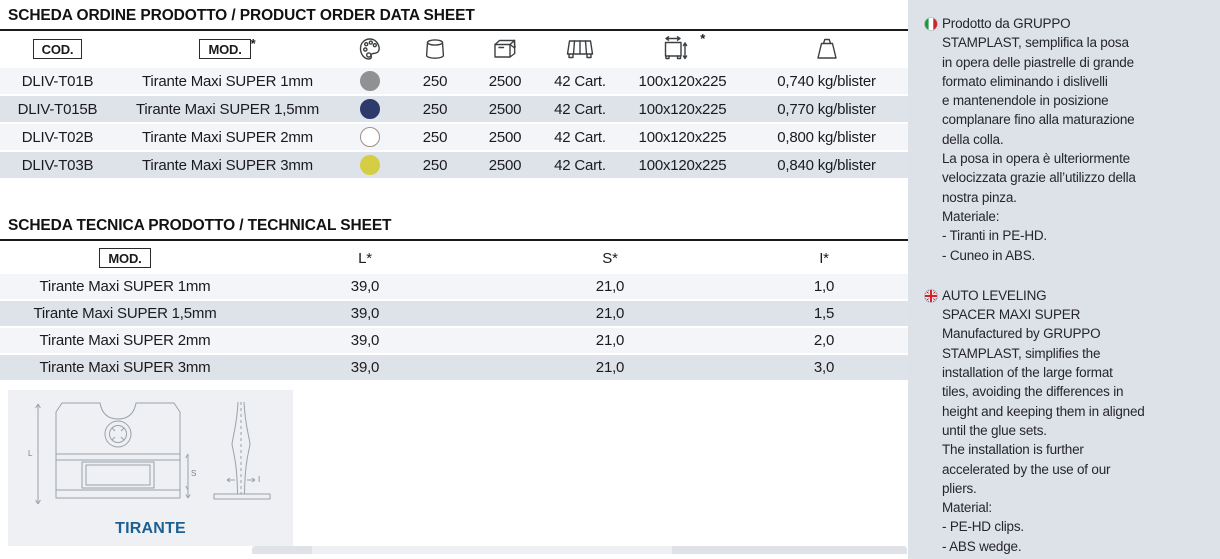 The image size is (1220, 559). What do you see at coordinates (150, 528) in the screenshot?
I see `drawing-caption: TIRANTE` at bounding box center [150, 528].